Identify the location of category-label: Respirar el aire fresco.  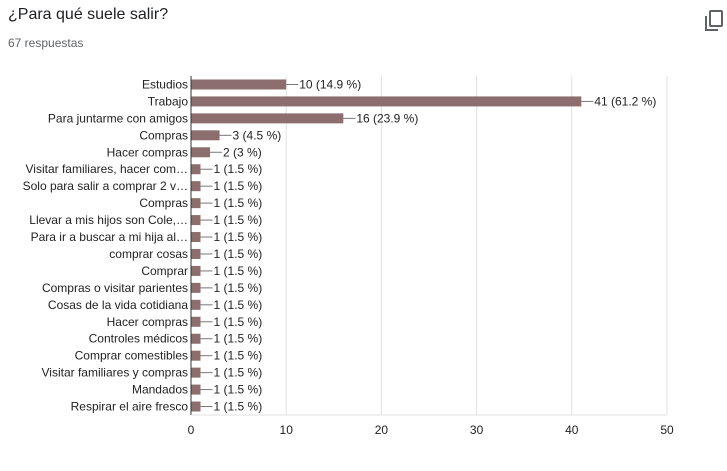
(130, 407).